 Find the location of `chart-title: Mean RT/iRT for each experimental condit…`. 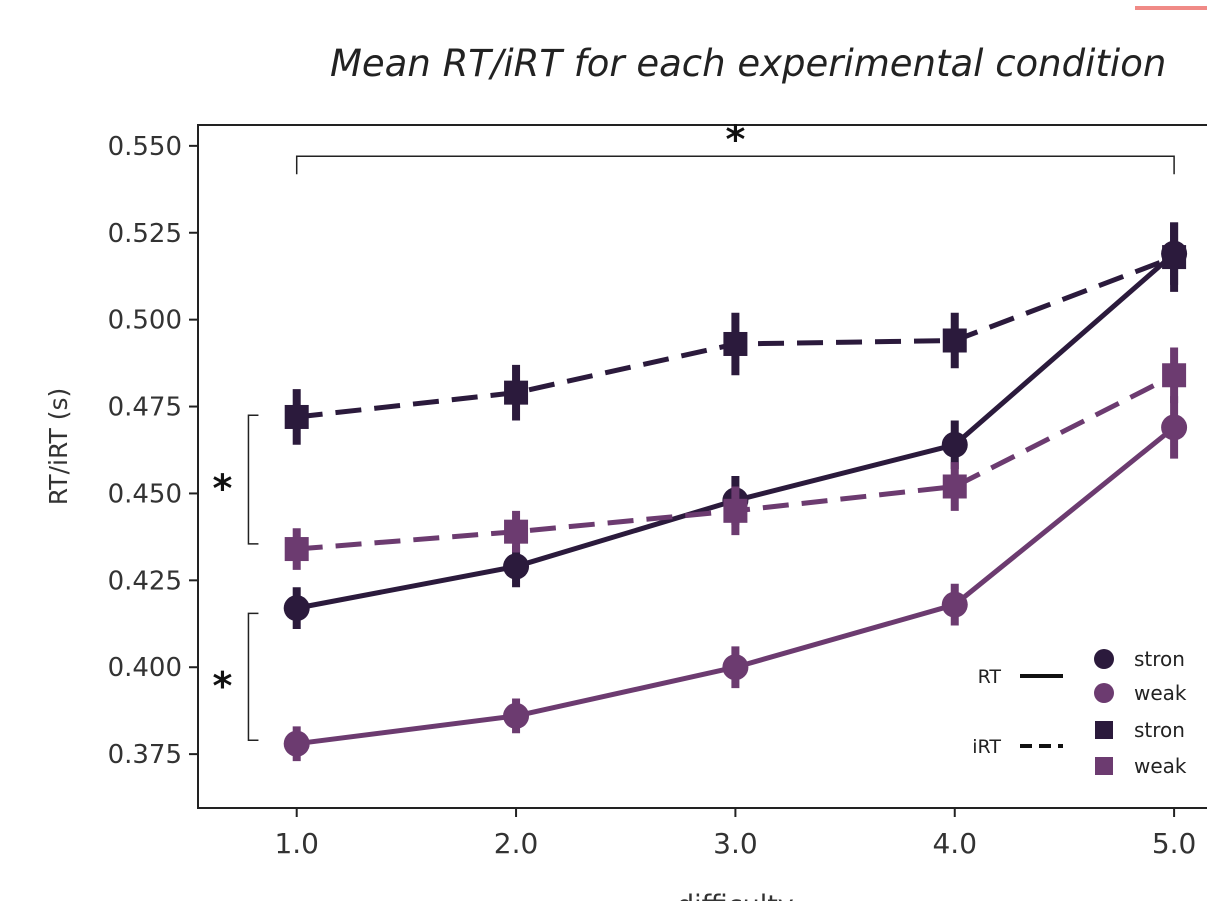

chart-title: Mean RT/iRT for each experimental condit… is located at coordinates (748, 63).